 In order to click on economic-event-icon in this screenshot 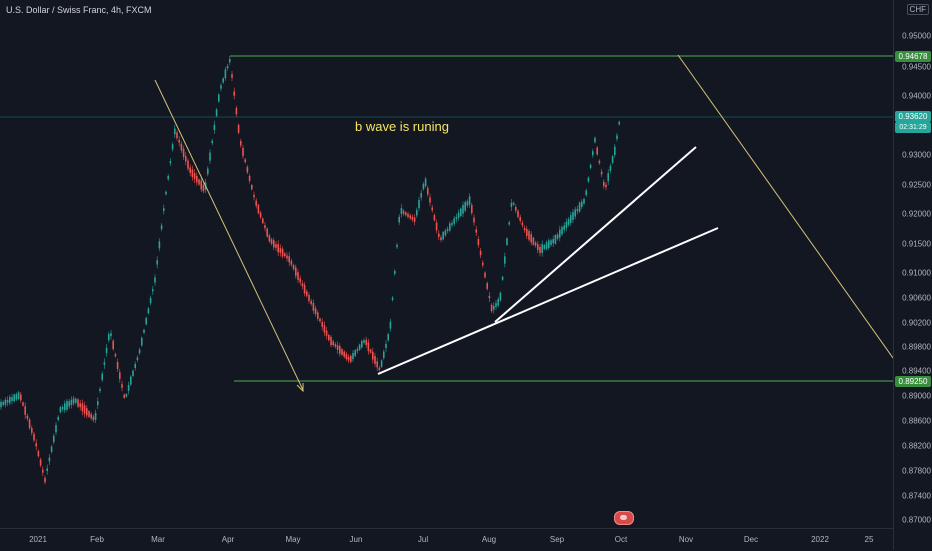, I will do `click(624, 518)`.